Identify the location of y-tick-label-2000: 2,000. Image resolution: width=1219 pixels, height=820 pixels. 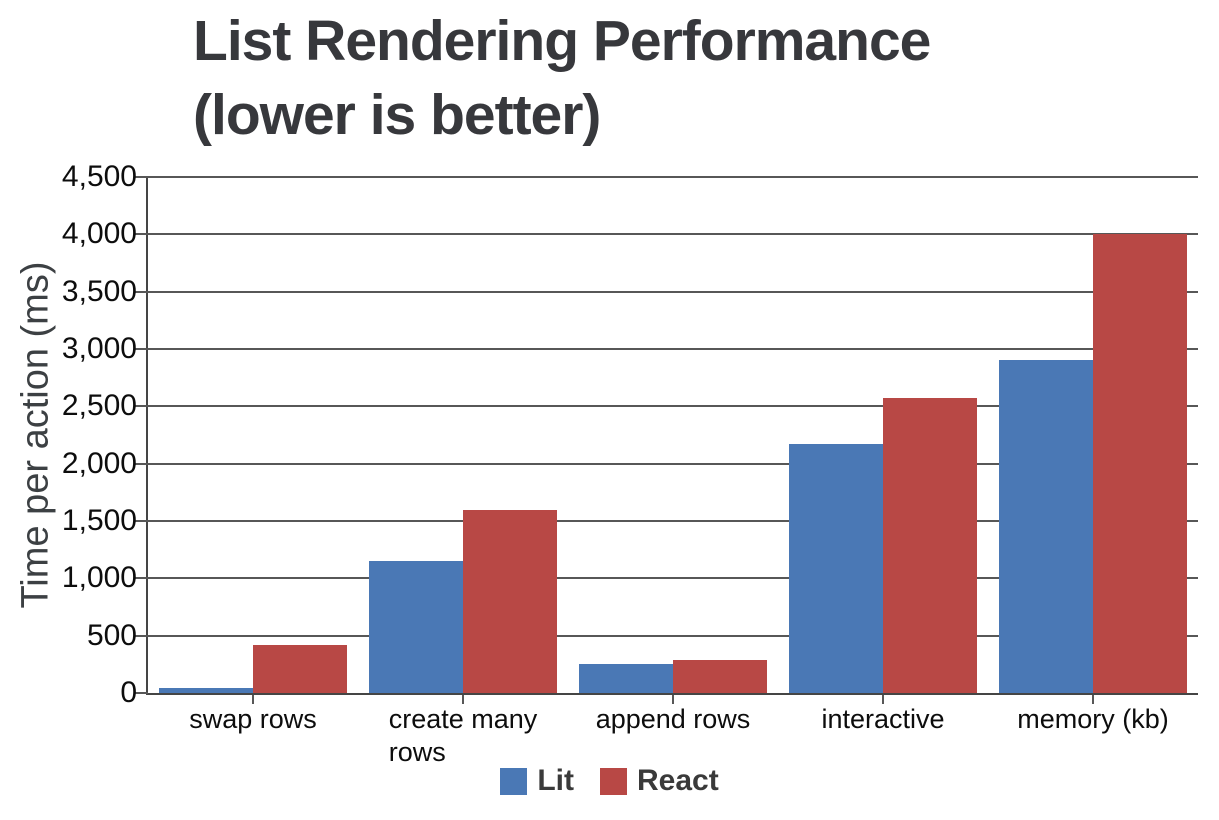
(99, 463).